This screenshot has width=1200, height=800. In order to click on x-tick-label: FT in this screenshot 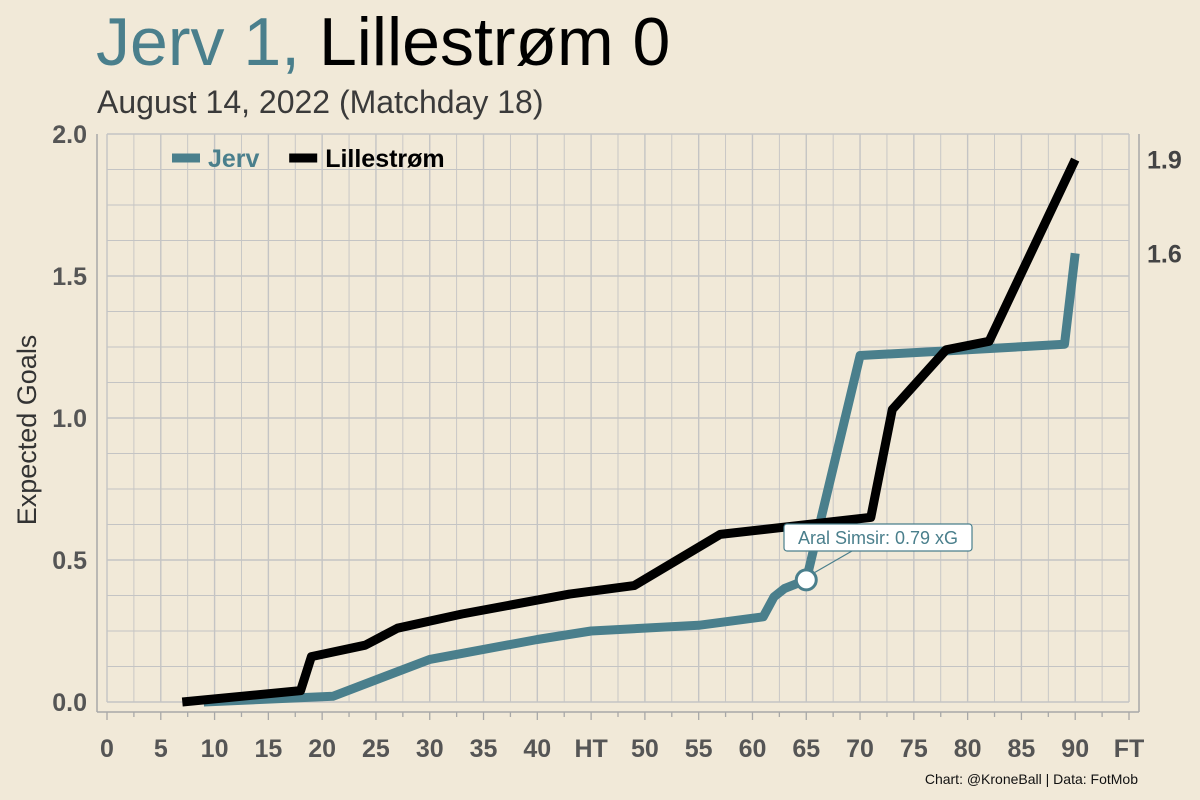, I will do `click(1129, 749)`.